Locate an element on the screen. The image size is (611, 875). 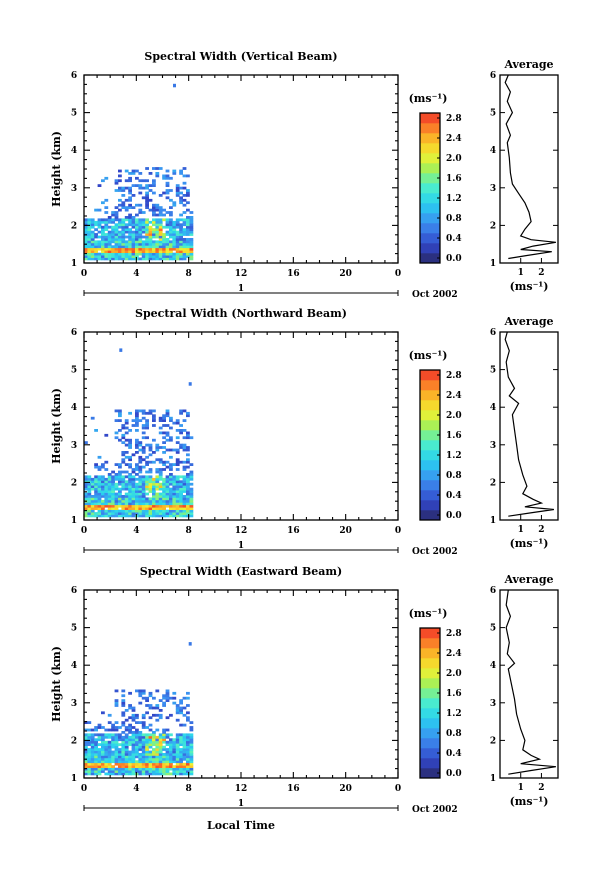
profile-y-tick-label: 2 is located at coordinates (493, 226).